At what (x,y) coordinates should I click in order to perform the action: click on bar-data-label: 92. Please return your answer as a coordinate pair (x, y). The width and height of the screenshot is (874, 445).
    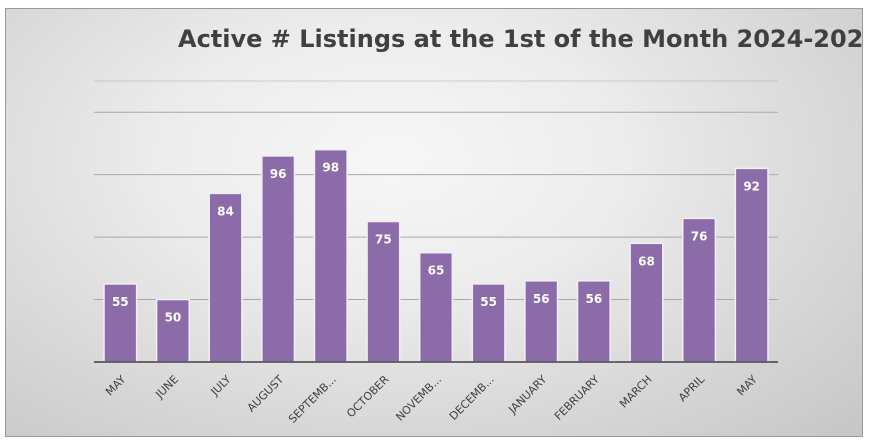
    Looking at the image, I should click on (751, 186).